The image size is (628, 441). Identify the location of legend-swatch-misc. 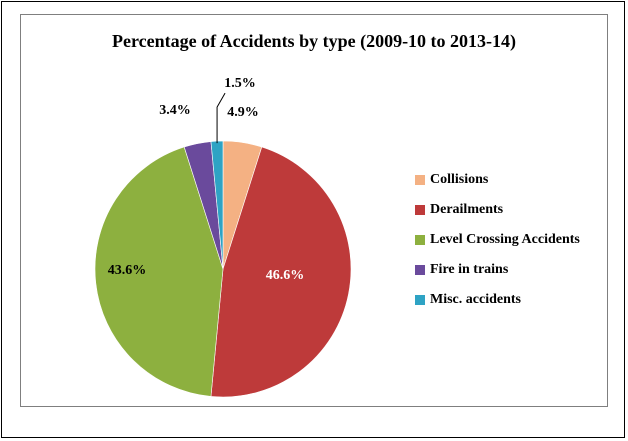
(420, 300).